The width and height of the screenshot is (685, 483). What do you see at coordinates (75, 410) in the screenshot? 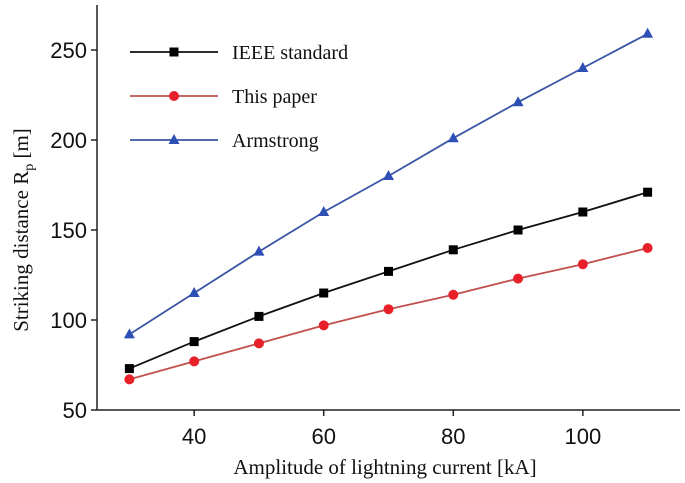
I see `y-tick-label: 50` at bounding box center [75, 410].